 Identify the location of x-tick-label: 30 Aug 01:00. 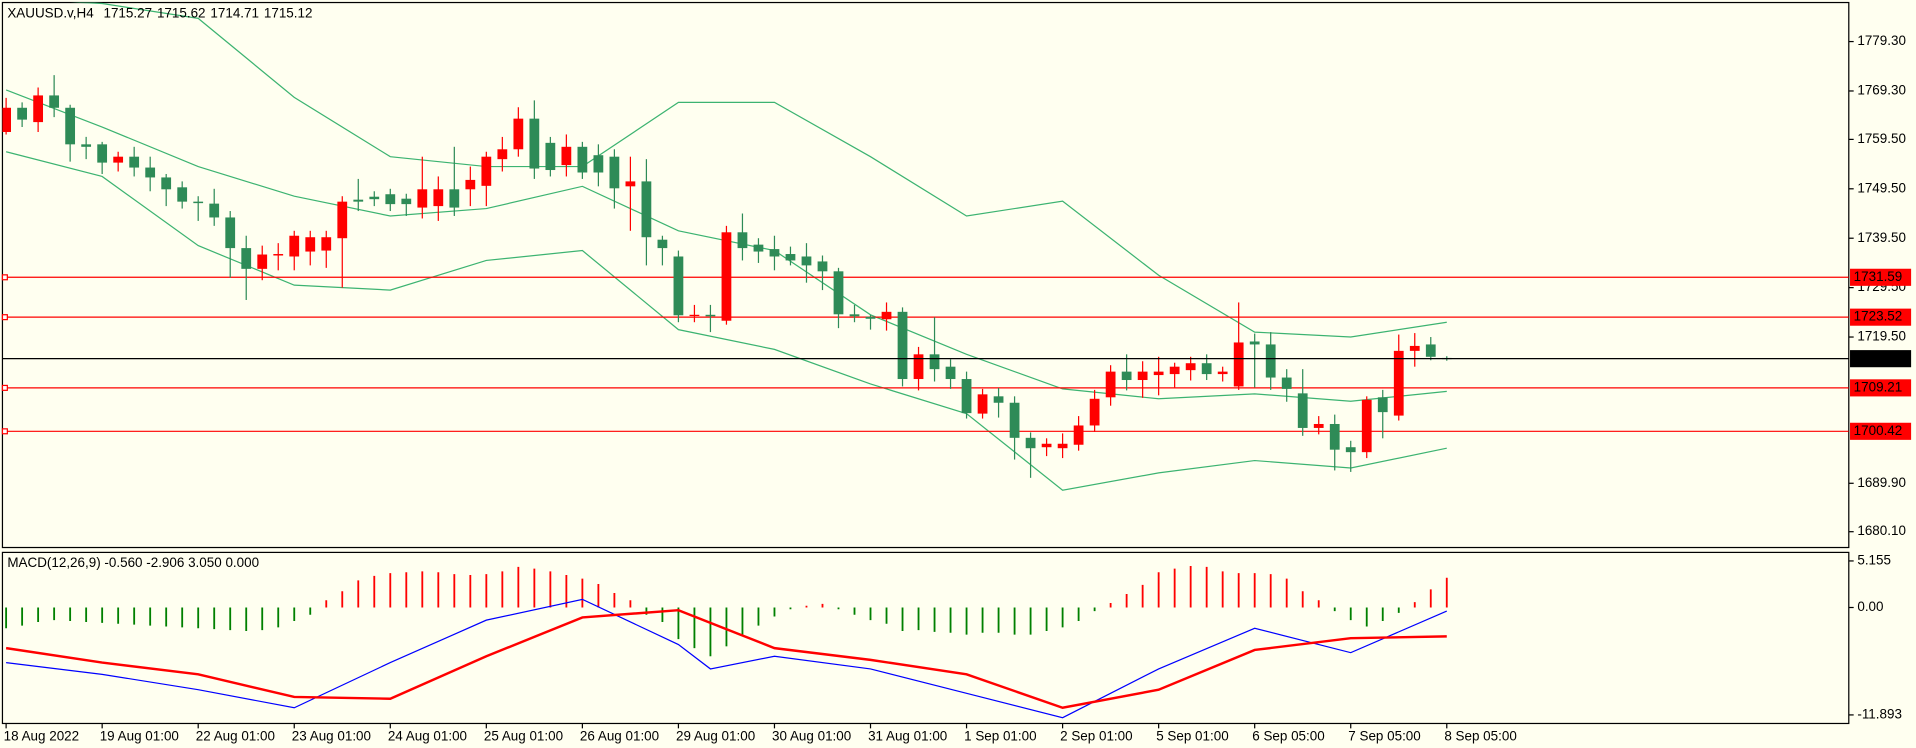
(811, 735).